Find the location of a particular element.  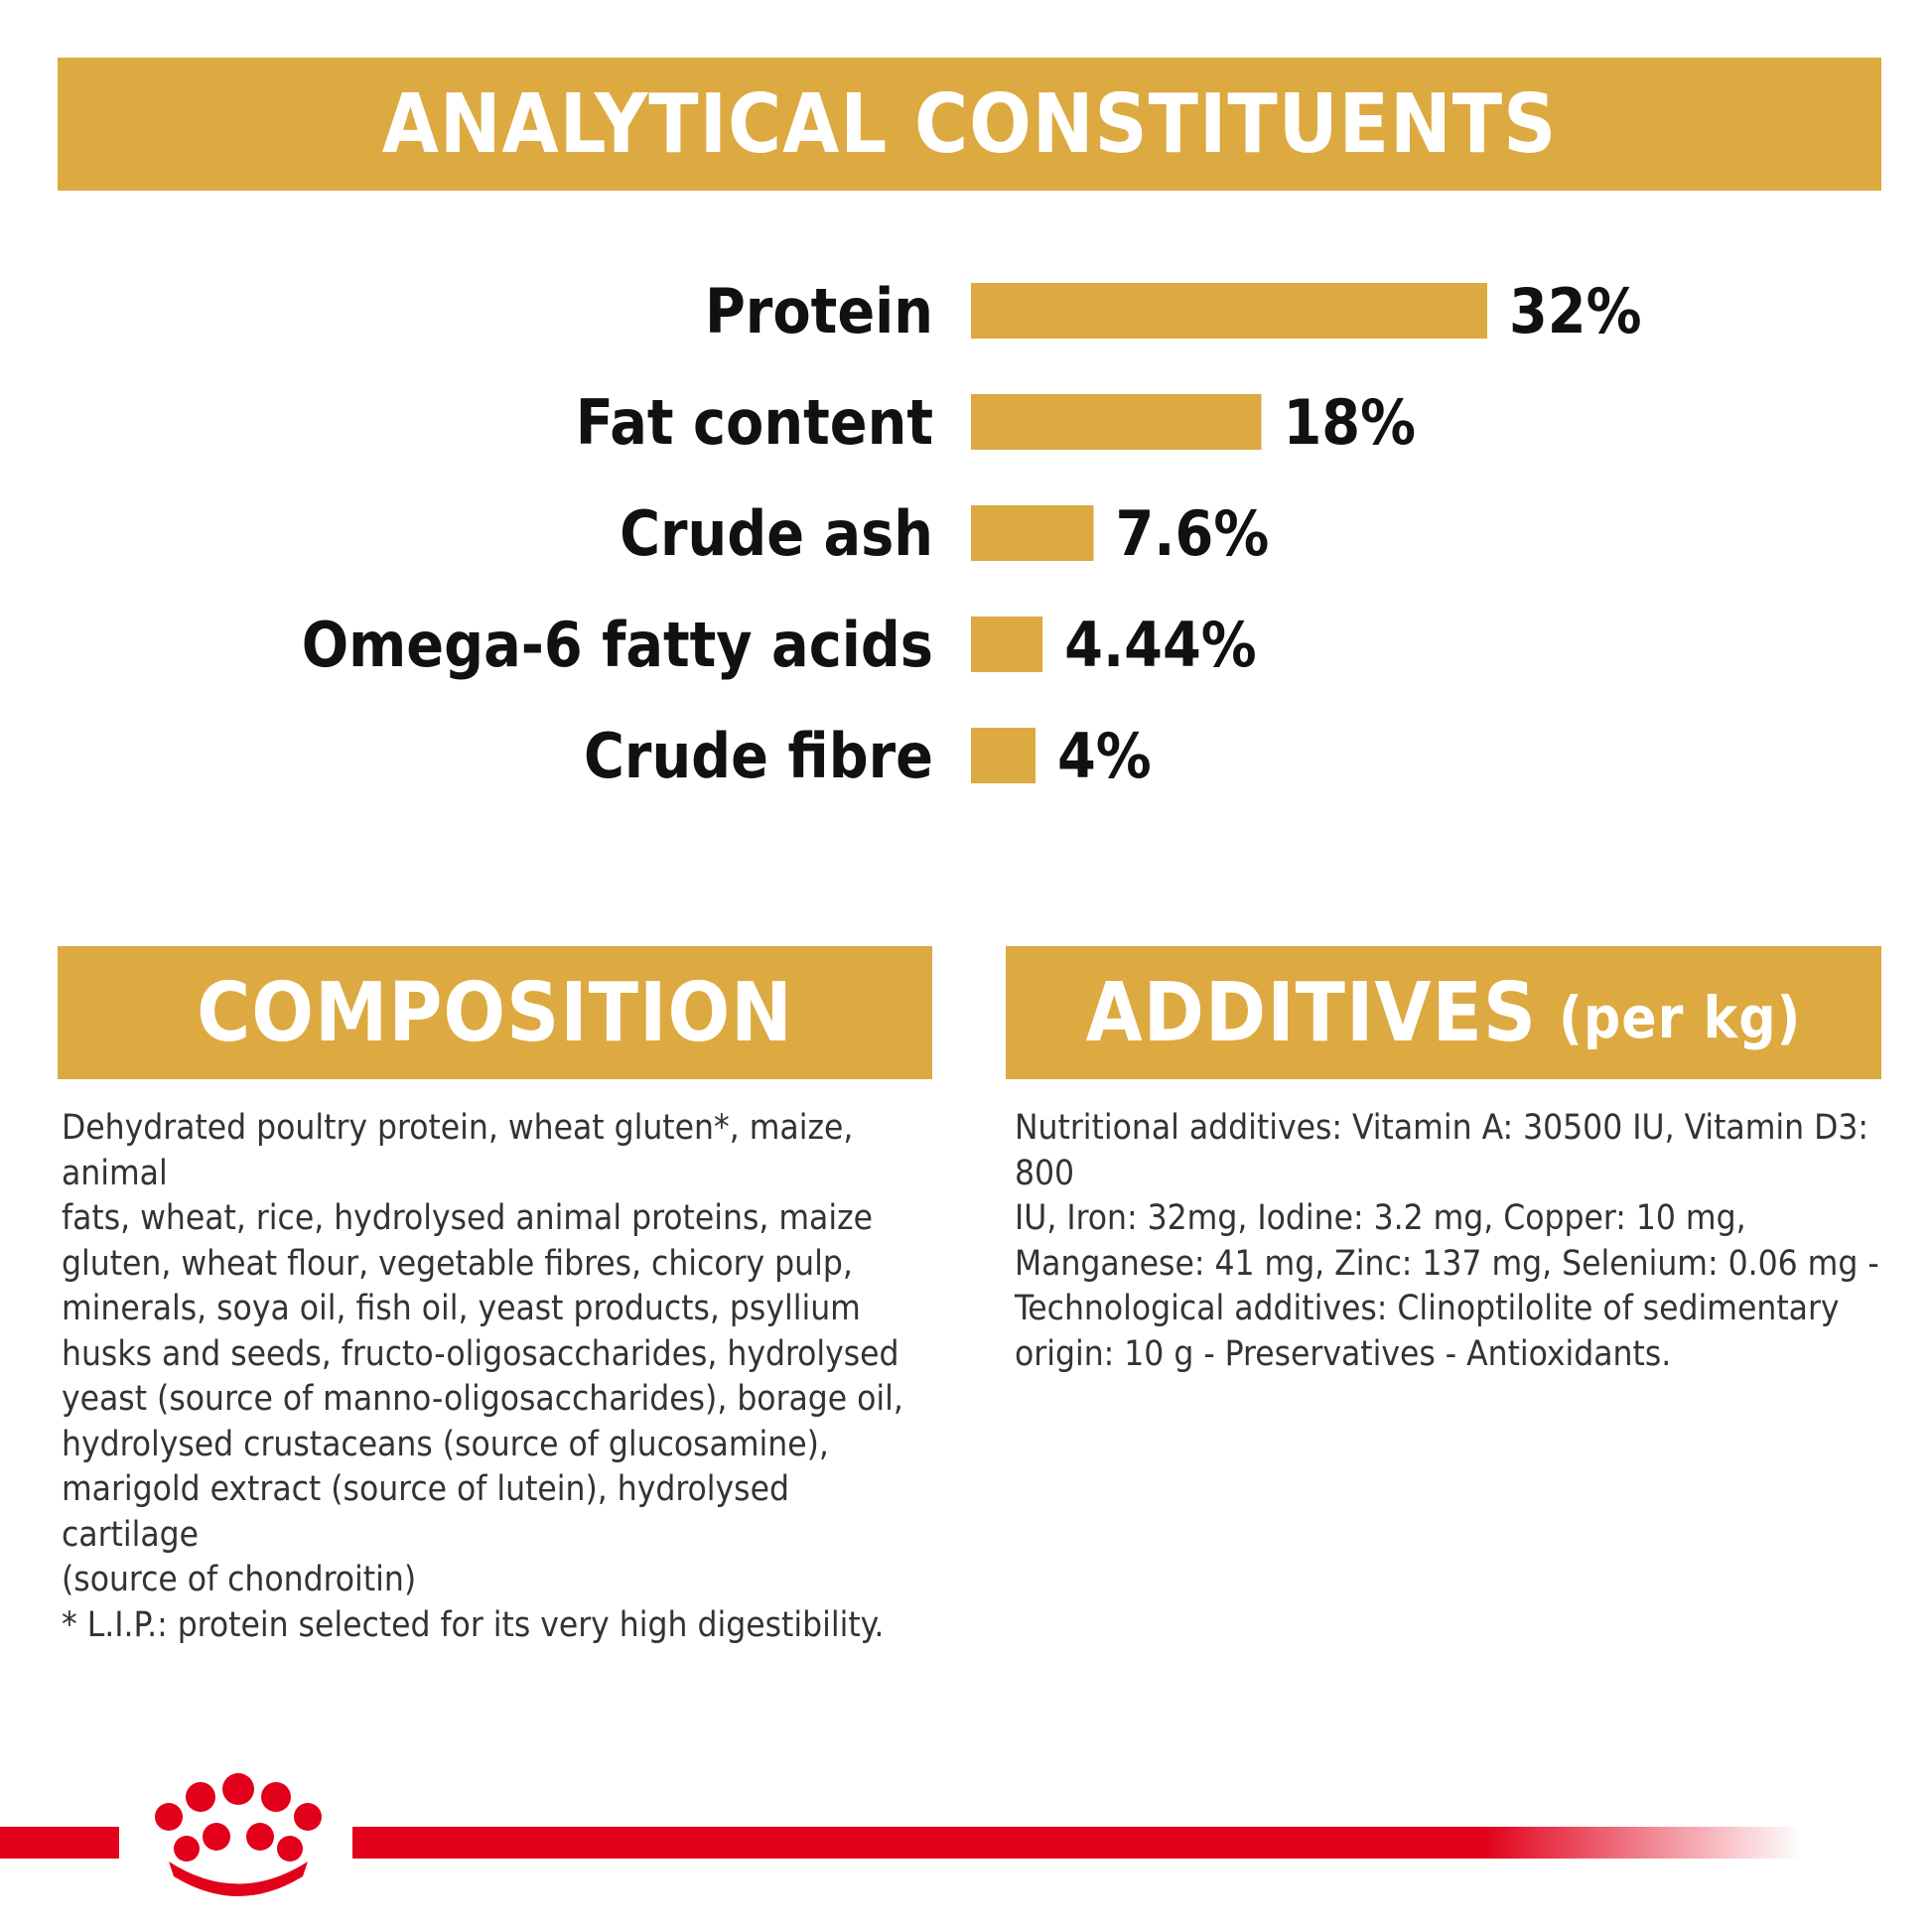

bar-label-2: Crude ash is located at coordinates (776, 533).